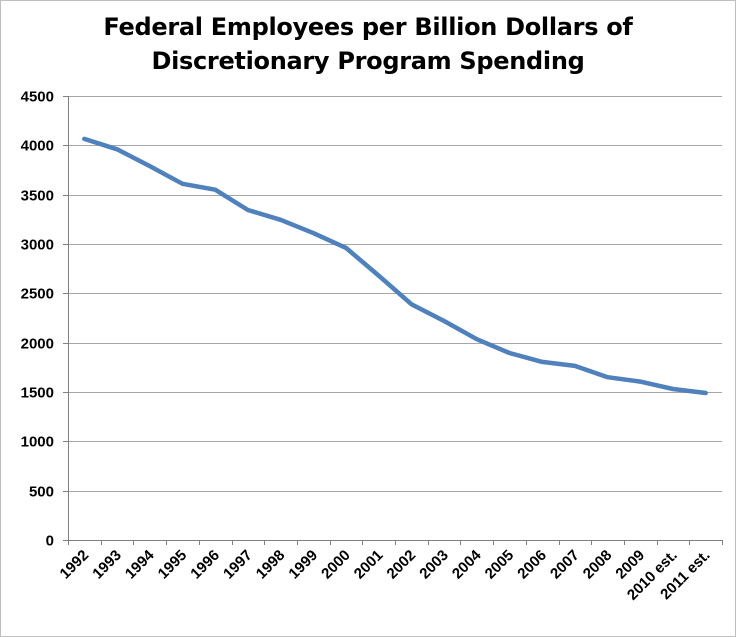  I want to click on x-tick-label: 2008, so click(598, 565).